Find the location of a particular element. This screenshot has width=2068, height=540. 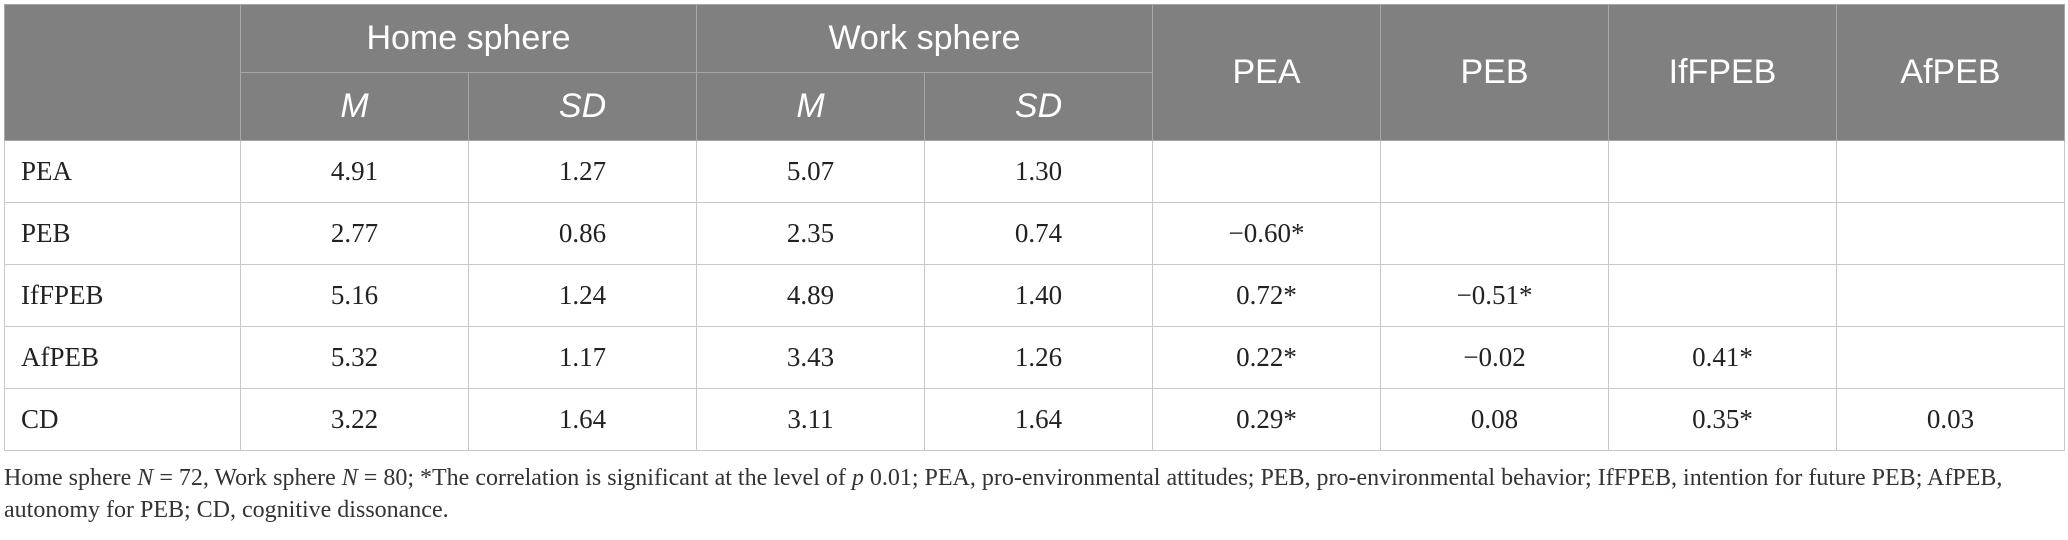

cell-pea: −0.60* is located at coordinates (1267, 233).